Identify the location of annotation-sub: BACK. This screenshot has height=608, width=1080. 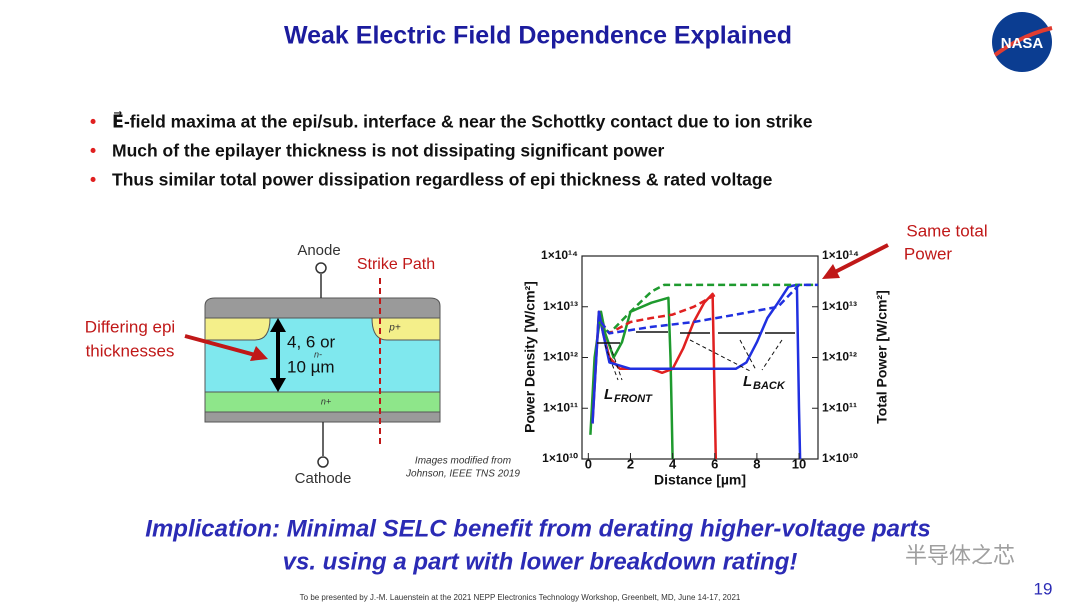
(769, 386).